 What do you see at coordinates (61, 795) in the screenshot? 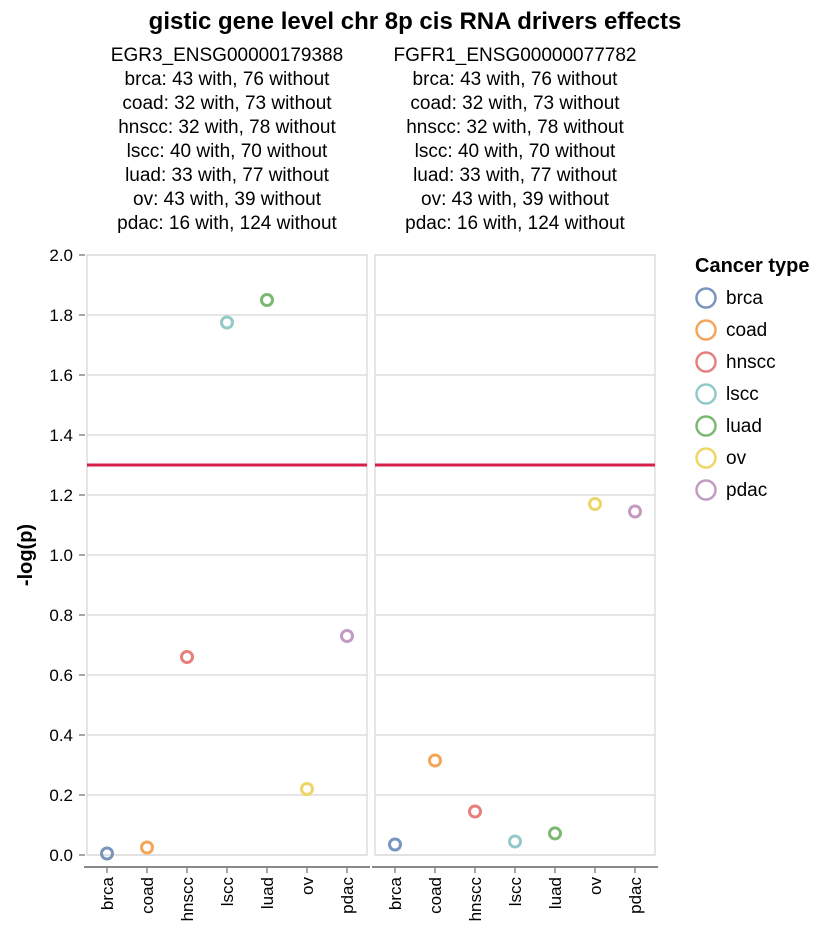
I see `y-tick-label: 0.2` at bounding box center [61, 795].